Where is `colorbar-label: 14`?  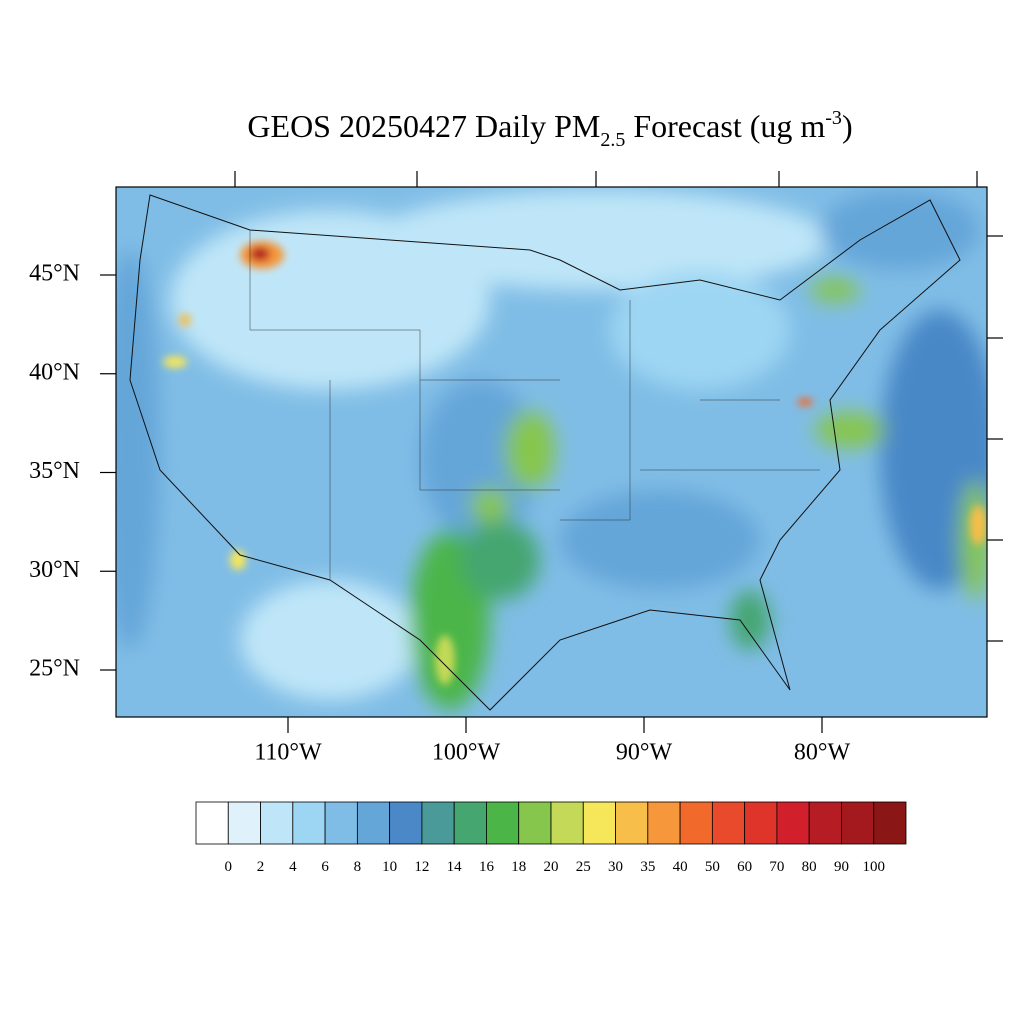
colorbar-label: 14 is located at coordinates (455, 867).